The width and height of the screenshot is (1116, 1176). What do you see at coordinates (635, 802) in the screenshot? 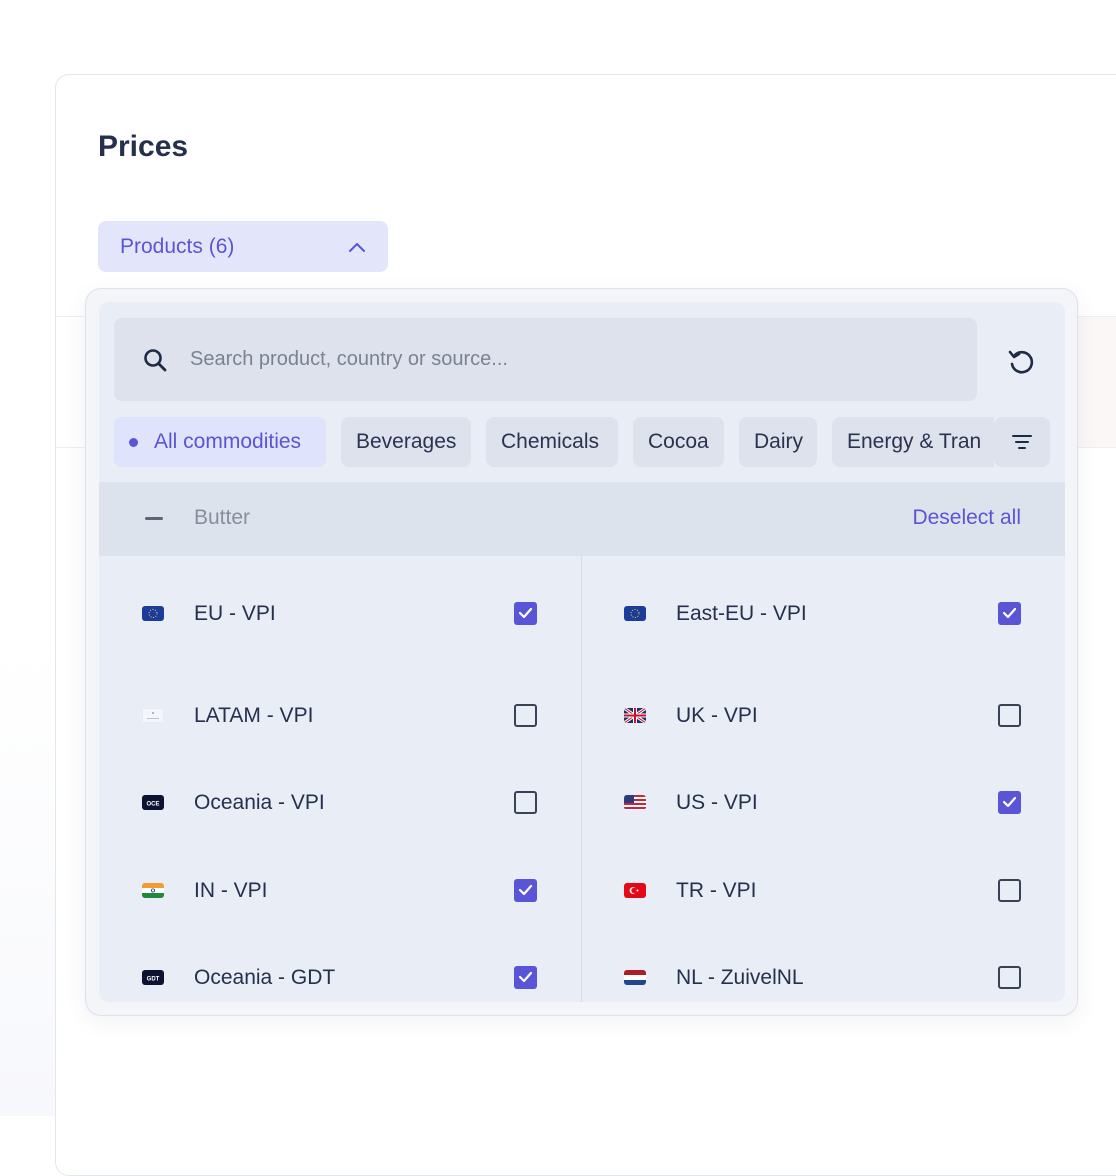
I see `us-flag-icon` at bounding box center [635, 802].